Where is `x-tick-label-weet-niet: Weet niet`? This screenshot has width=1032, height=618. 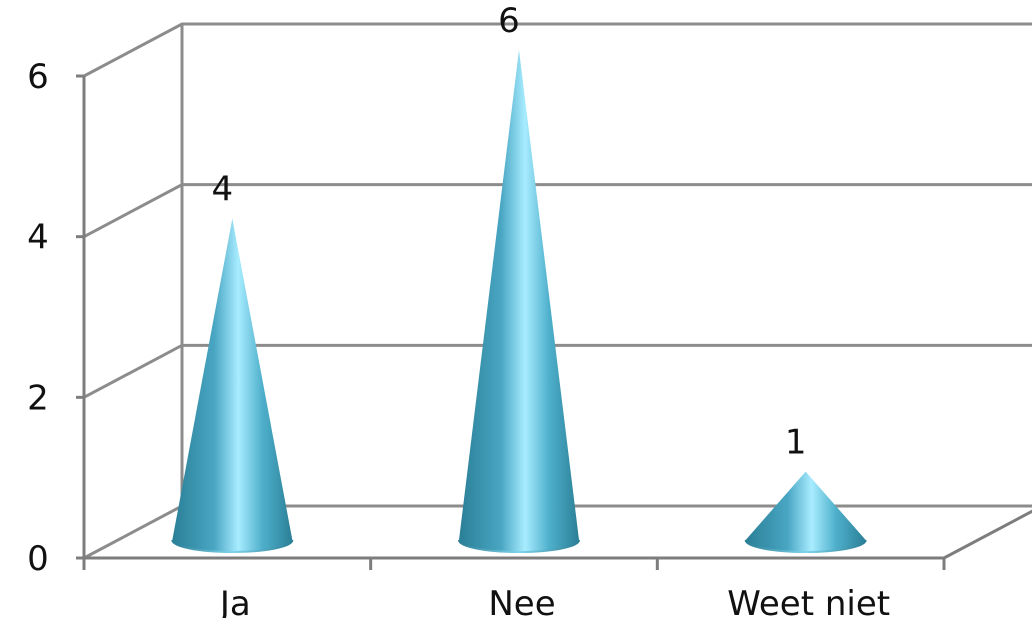 x-tick-label-weet-niet: Weet niet is located at coordinates (808, 601).